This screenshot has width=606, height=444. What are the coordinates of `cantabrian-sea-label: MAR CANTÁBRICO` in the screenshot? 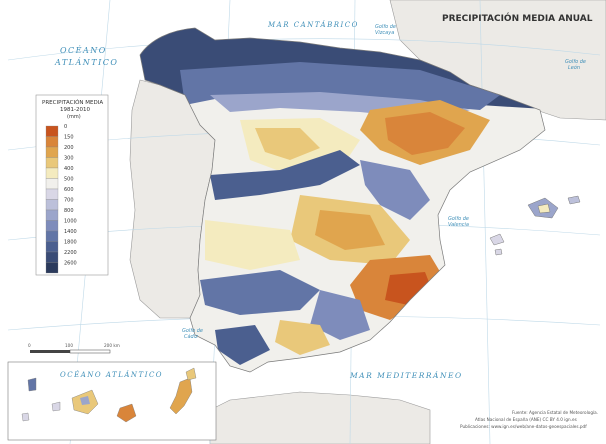 It's located at (313, 24).